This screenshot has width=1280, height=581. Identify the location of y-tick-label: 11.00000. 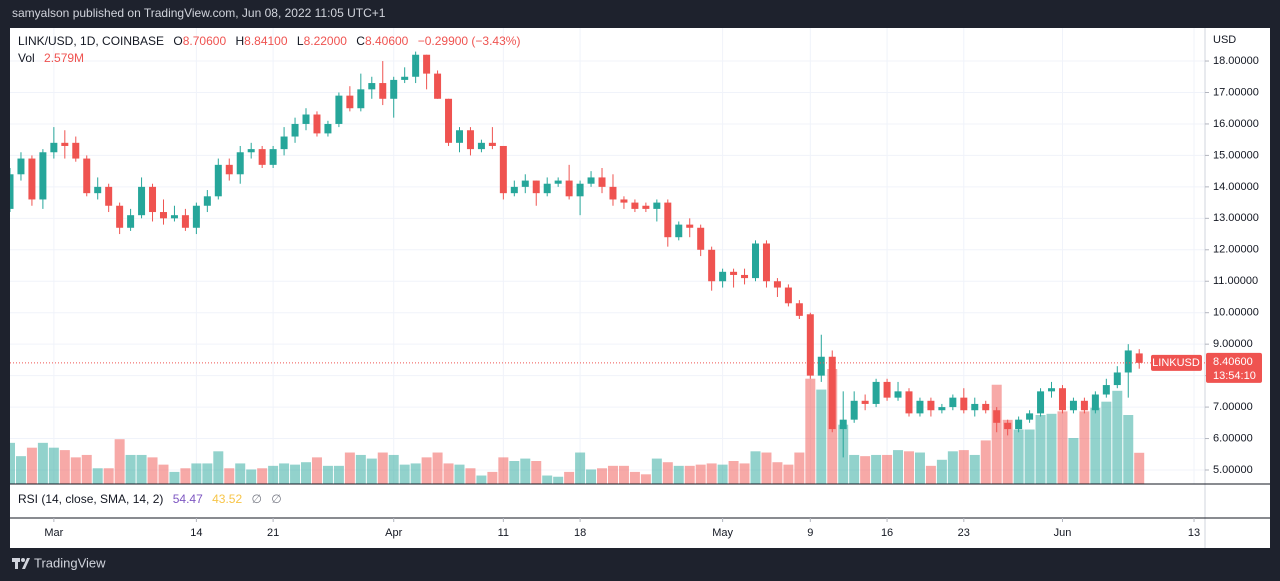
(1235, 281).